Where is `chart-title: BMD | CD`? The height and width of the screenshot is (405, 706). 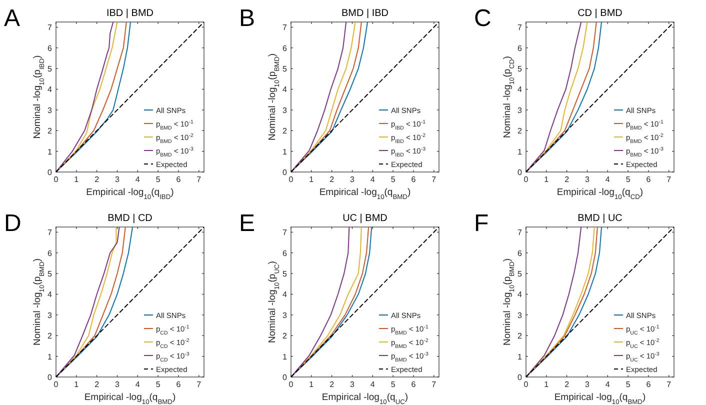
chart-title: BMD | CD is located at coordinates (130, 218).